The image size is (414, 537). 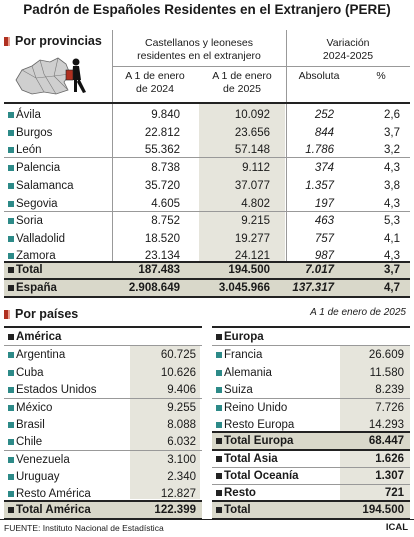 I want to click on section-provincias-label: Por provincias, so click(x=53, y=41).